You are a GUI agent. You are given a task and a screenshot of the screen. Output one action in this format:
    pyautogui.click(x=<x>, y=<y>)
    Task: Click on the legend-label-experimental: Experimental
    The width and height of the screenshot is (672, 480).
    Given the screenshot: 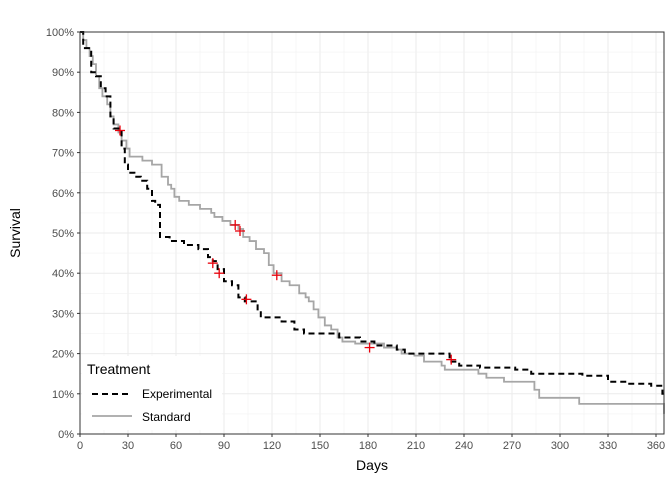 What is the action you would take?
    pyautogui.click(x=177, y=394)
    